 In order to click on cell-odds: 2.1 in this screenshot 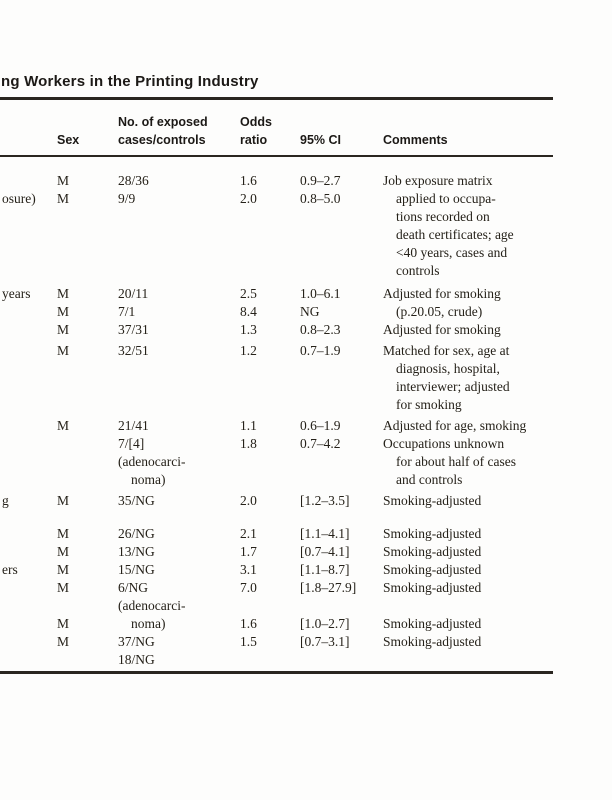, I will do `click(248, 533)`.